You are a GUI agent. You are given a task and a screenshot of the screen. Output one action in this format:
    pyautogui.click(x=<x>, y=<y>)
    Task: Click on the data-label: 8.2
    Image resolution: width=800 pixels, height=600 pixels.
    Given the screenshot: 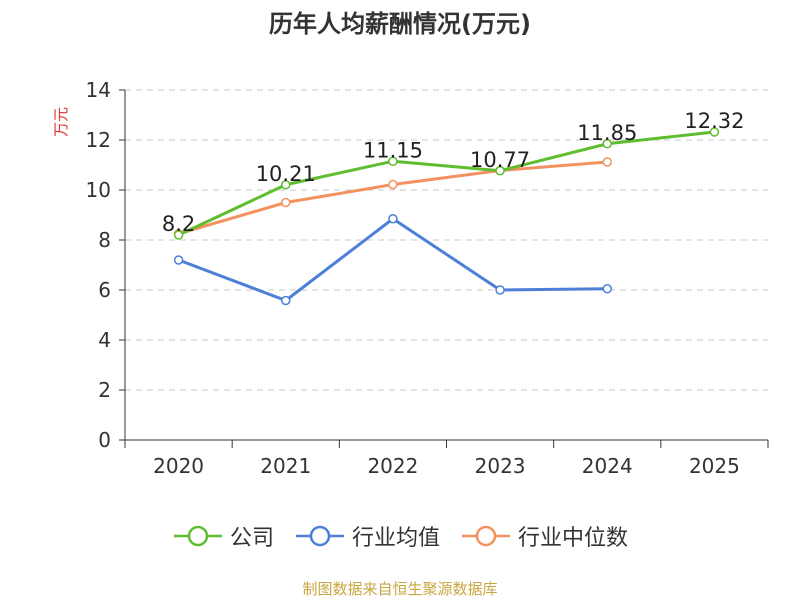 What is the action you would take?
    pyautogui.click(x=178, y=224)
    